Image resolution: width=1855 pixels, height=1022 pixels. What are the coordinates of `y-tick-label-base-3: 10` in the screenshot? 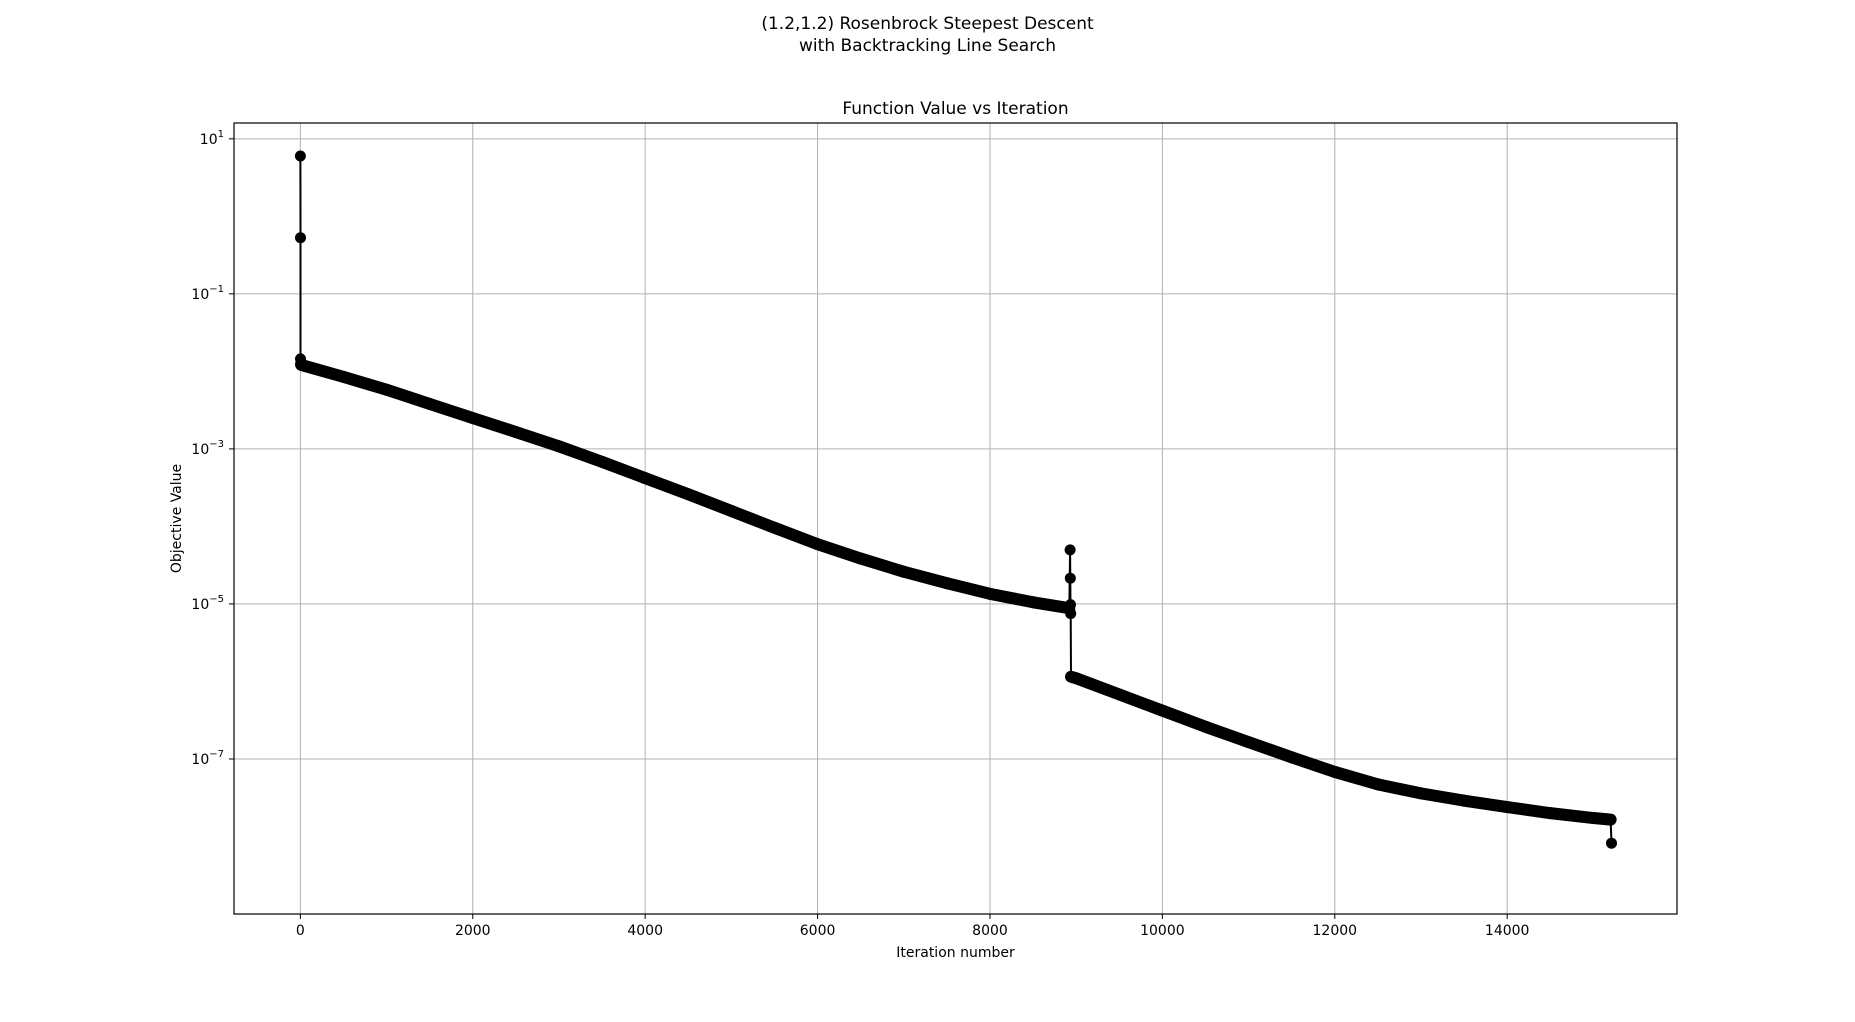 It's located at (200, 605).